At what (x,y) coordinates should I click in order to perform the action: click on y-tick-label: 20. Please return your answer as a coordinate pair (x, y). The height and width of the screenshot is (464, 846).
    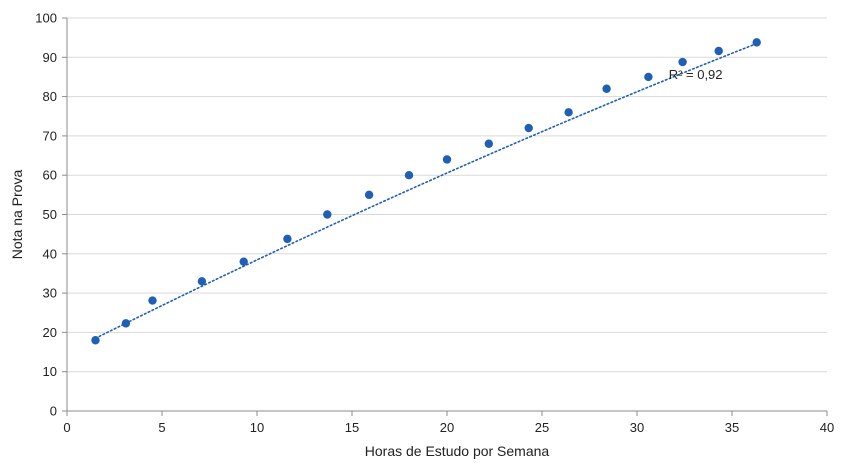
    Looking at the image, I should click on (50, 332).